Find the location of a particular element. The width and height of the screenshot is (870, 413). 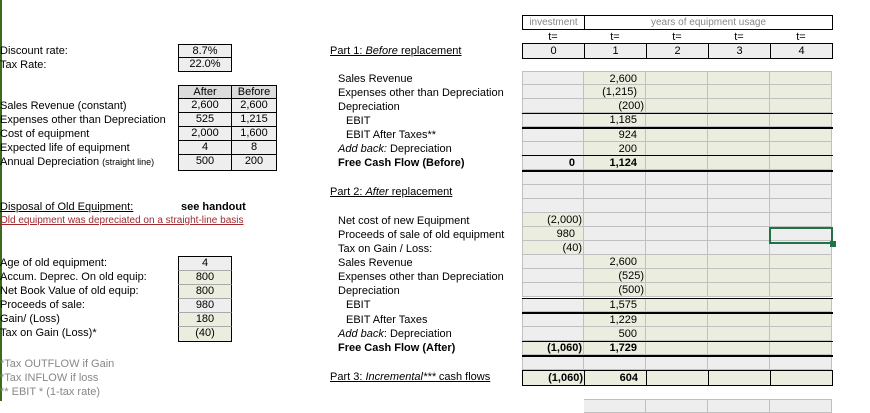

investment-header: investment is located at coordinates (553, 22).